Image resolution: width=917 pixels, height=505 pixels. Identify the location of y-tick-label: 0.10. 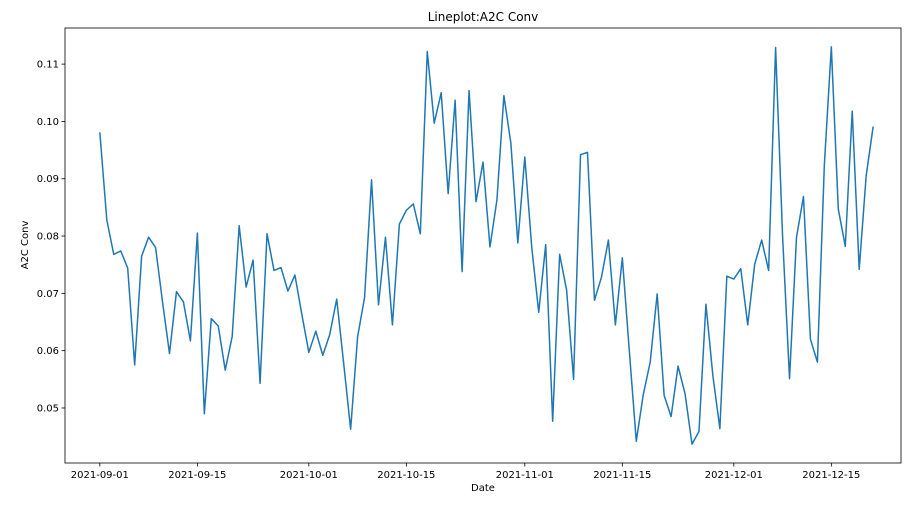
(48, 122).